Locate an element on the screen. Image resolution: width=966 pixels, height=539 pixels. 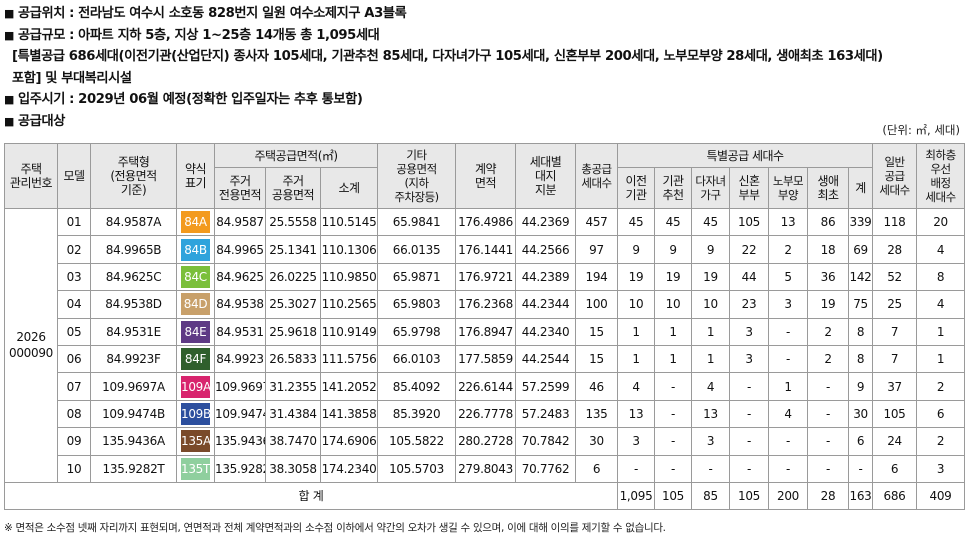
model-cell: 02 is located at coordinates (74, 249).